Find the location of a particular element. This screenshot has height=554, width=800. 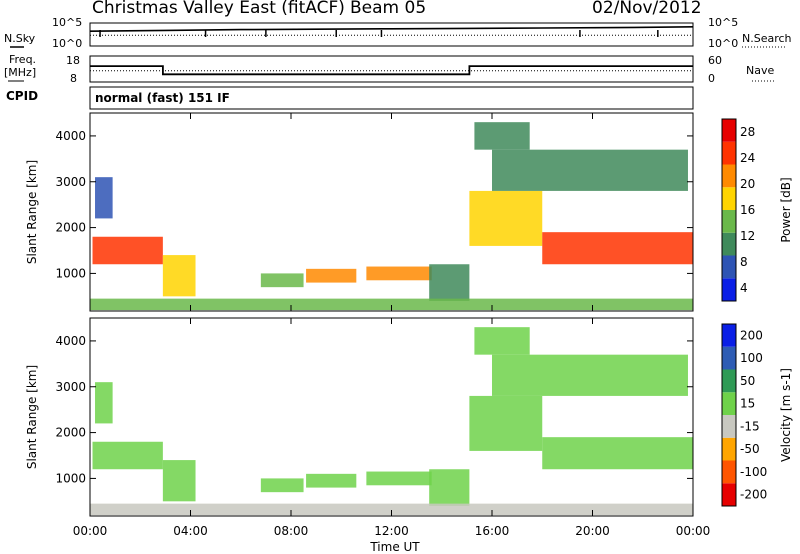

power-ylabel: Slant Range [km] is located at coordinates (32, 212).